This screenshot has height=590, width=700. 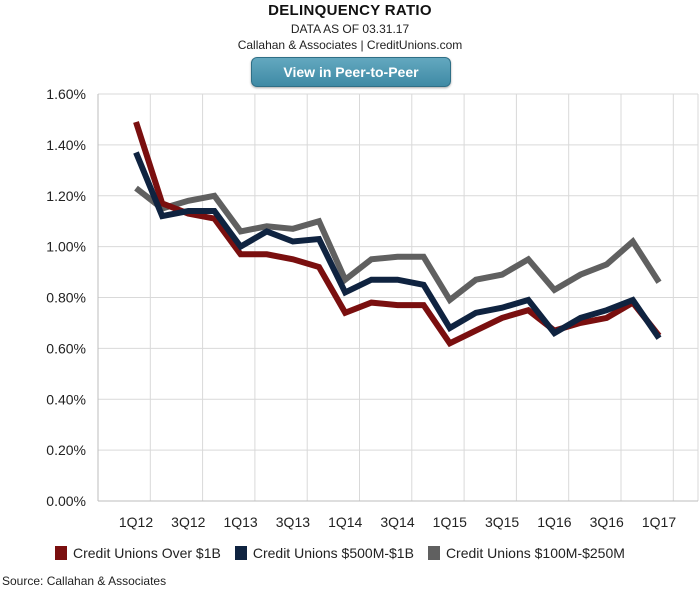 I want to click on y-tick-label: 1.40%, so click(x=66, y=145).